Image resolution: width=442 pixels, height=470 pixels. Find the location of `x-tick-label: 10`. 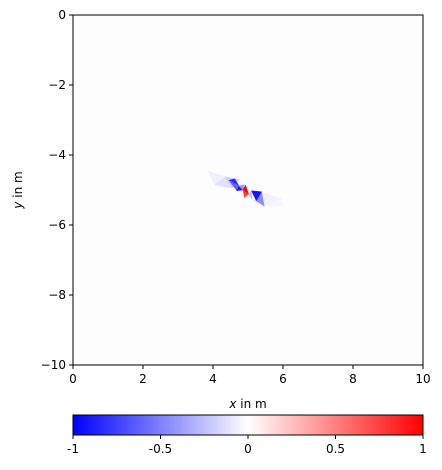

x-tick-label: 10 is located at coordinates (422, 379).